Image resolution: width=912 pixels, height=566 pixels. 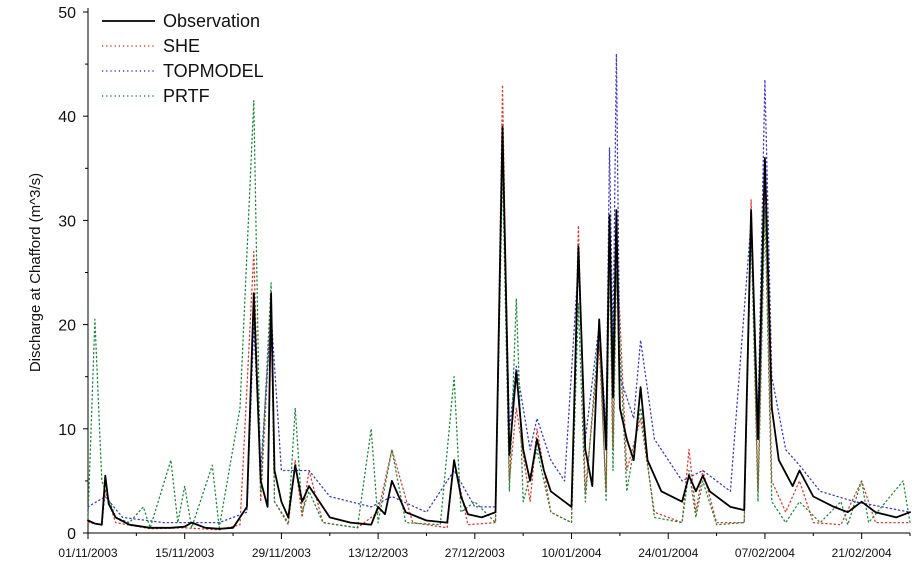 I want to click on x-tick-label: 24/01/2004, so click(x=668, y=553).